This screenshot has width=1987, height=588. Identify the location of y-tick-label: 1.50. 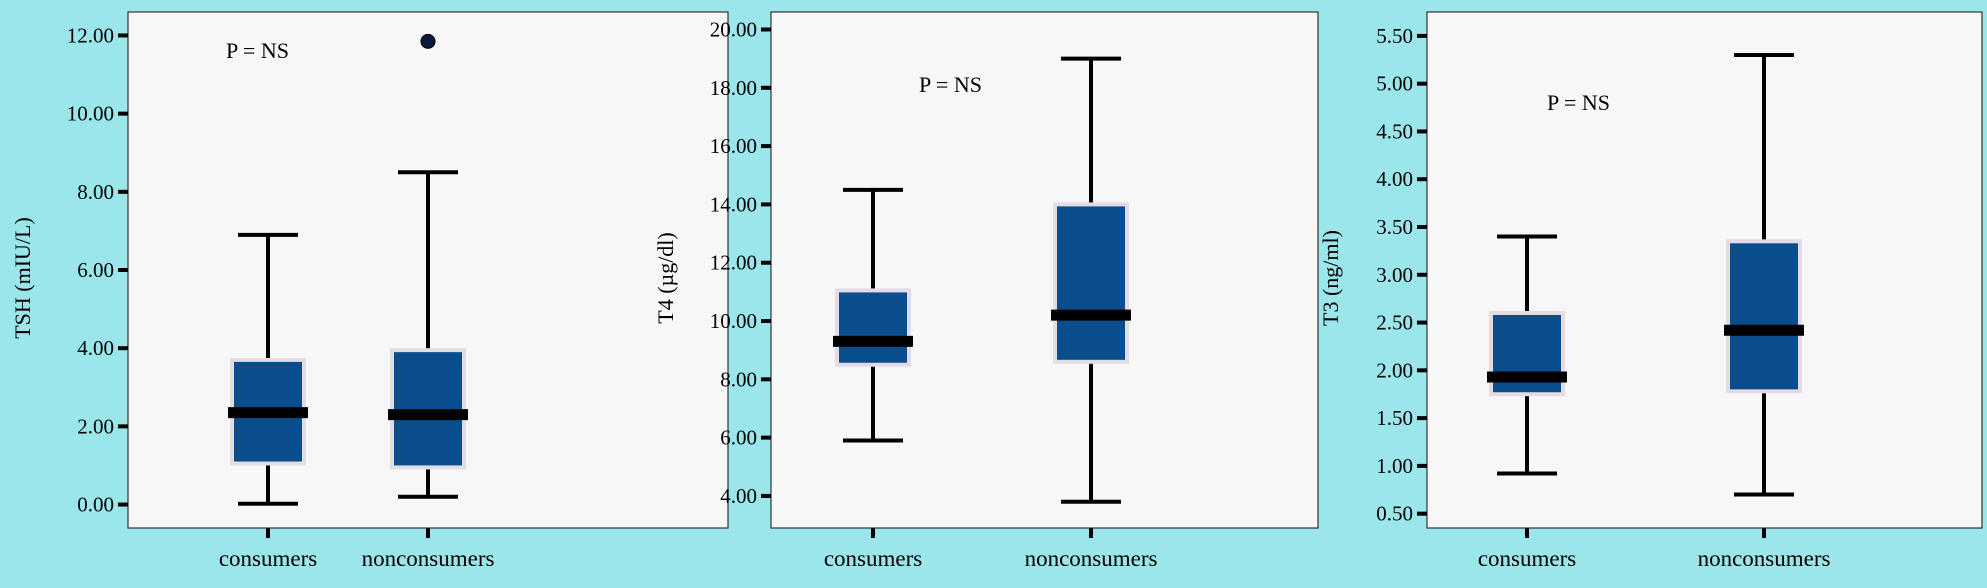
(1394, 418).